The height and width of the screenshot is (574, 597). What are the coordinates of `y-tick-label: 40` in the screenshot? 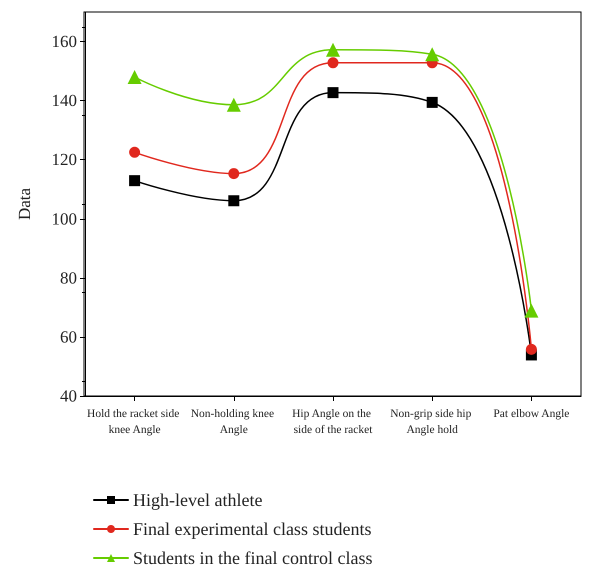 It's located at (68, 396).